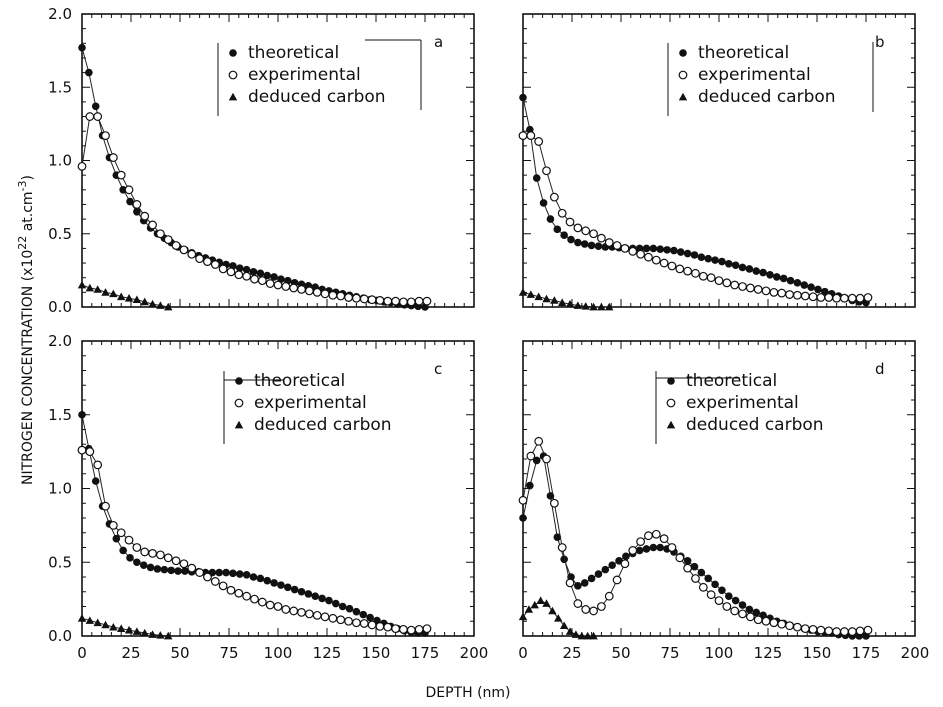 Image resolution: width=943 pixels, height=707 pixels. Describe the element at coordinates (327, 653) in the screenshot. I see `x-tick-label: 125` at that location.